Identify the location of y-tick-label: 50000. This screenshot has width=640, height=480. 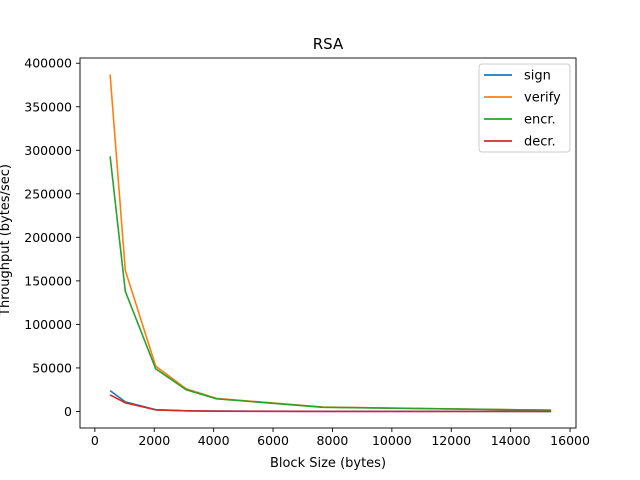
(52, 367).